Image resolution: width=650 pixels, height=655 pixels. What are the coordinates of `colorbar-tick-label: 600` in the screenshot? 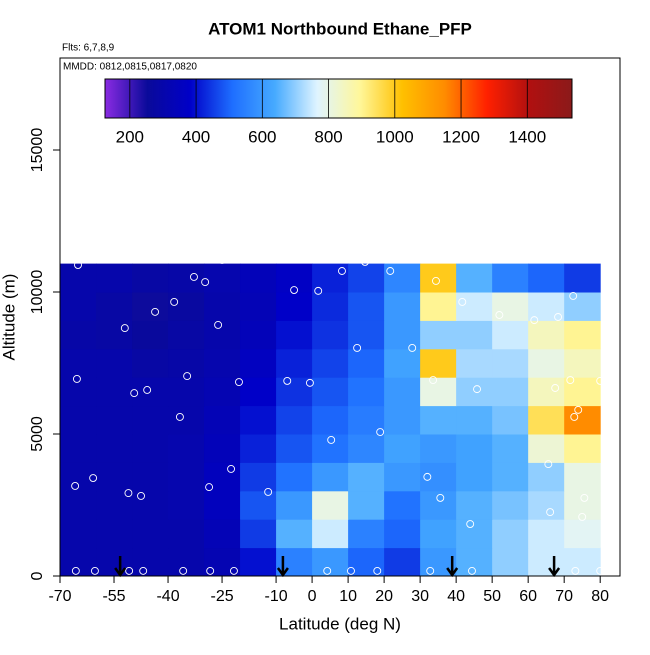 It's located at (262, 136).